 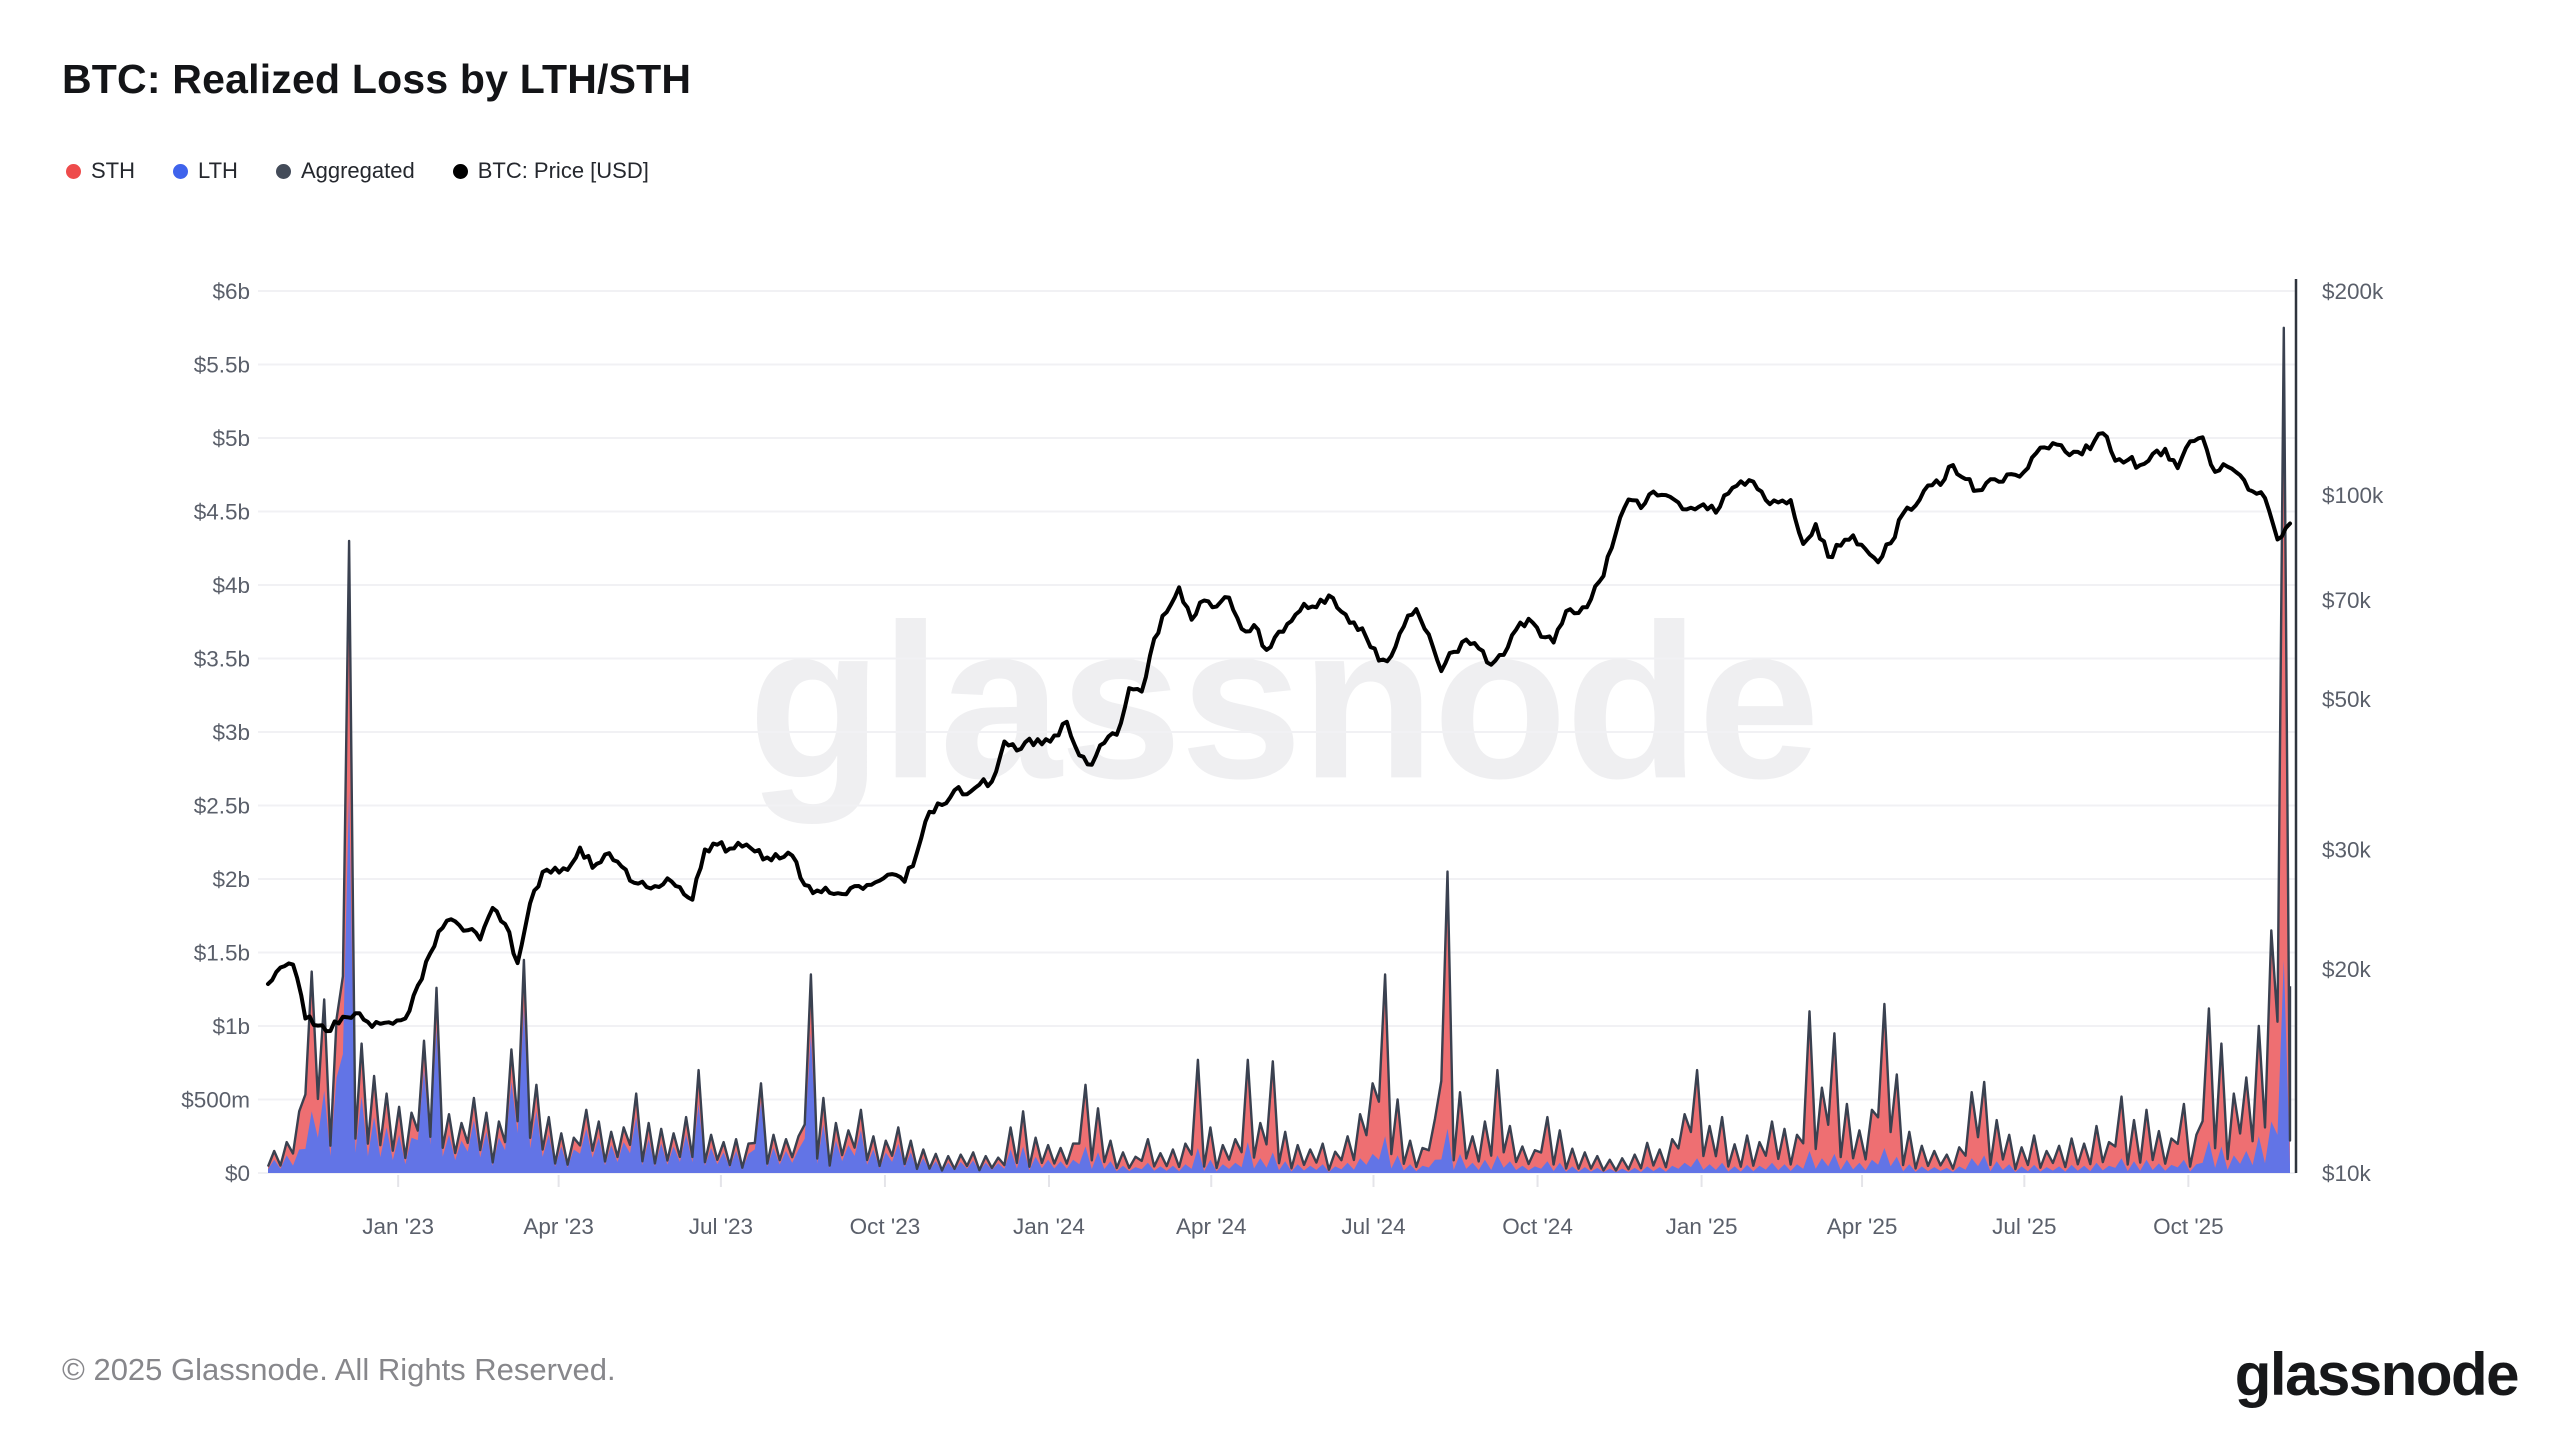 I want to click on right-axis-tick-label: $10k, so click(x=2347, y=1173).